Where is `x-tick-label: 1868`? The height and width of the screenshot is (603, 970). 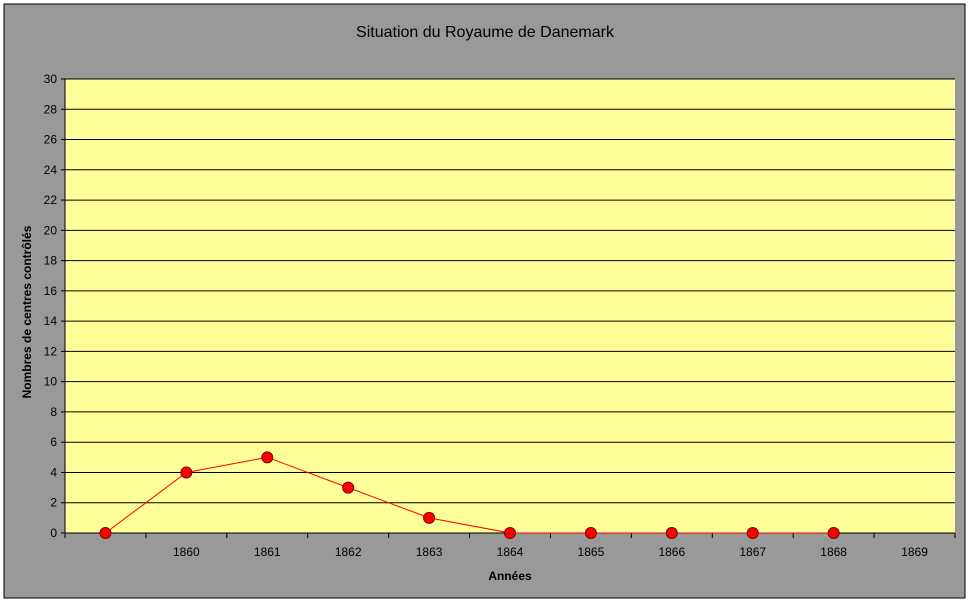 x-tick-label: 1868 is located at coordinates (833, 552).